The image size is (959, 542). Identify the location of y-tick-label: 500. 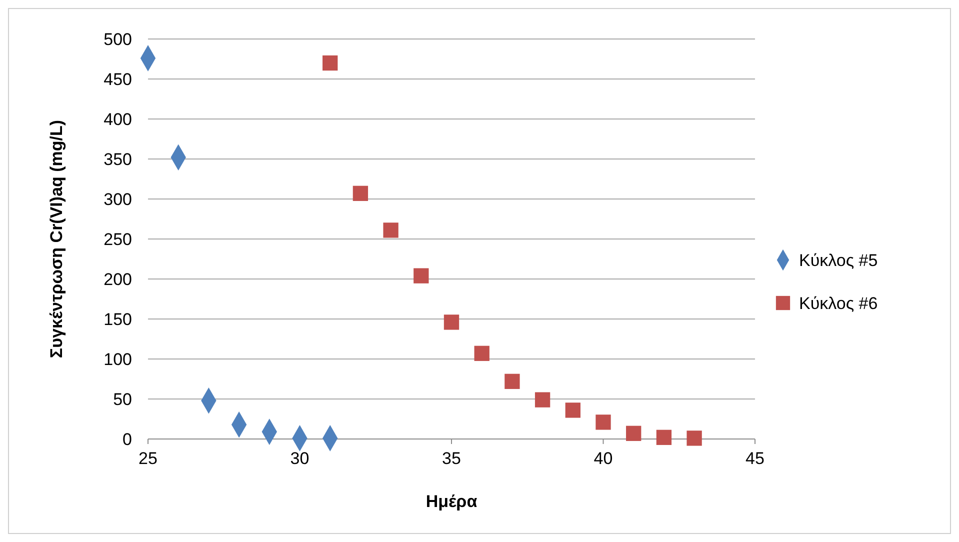
(118, 39).